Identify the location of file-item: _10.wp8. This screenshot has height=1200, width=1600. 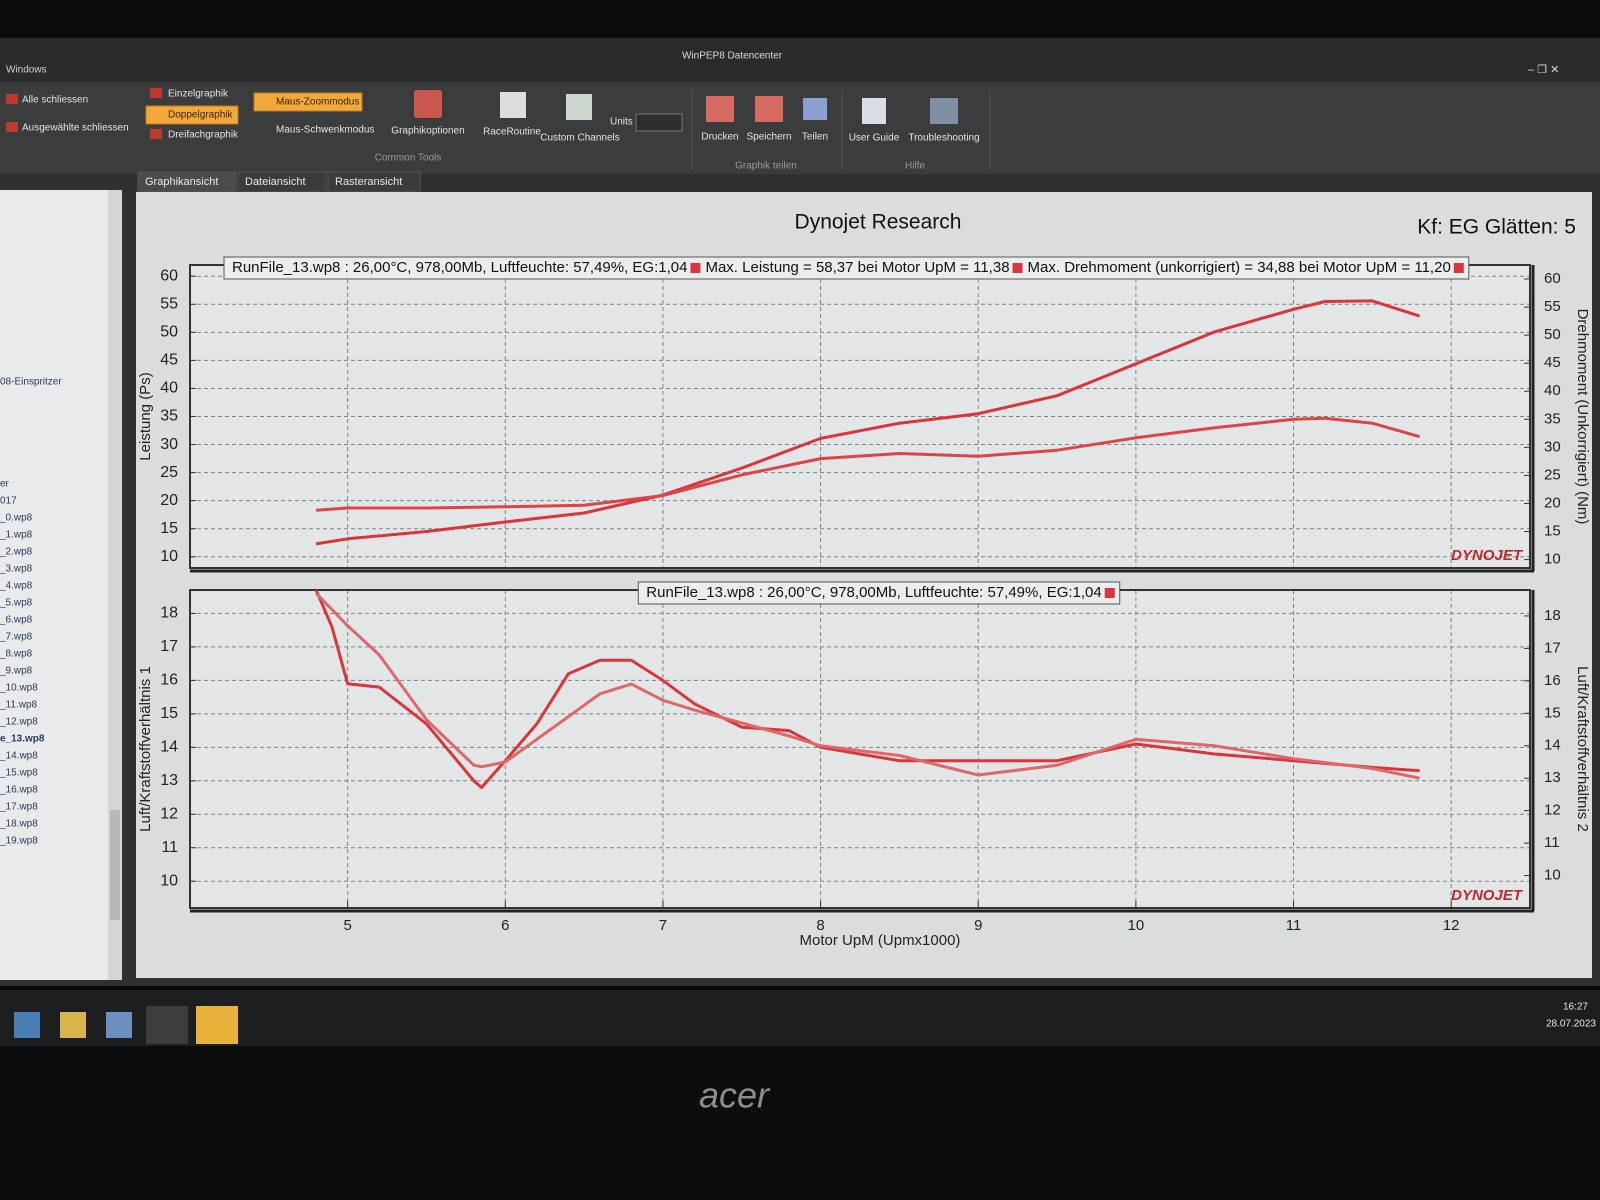
(19, 688).